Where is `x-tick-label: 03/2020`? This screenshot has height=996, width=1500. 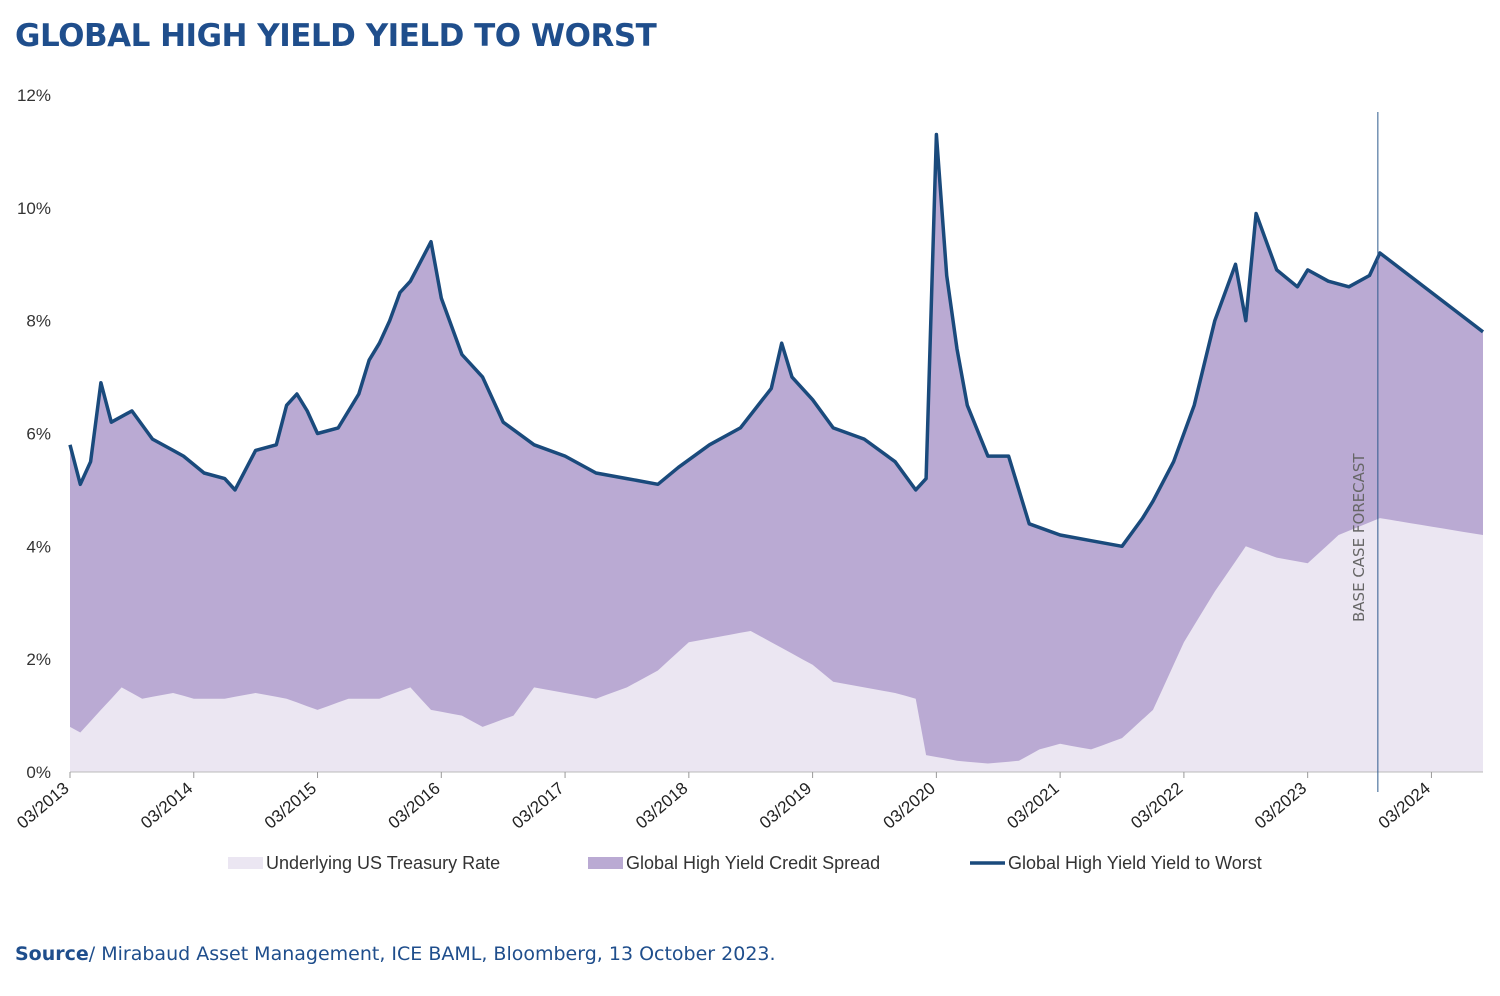
x-tick-label: 03/2020 is located at coordinates (909, 806).